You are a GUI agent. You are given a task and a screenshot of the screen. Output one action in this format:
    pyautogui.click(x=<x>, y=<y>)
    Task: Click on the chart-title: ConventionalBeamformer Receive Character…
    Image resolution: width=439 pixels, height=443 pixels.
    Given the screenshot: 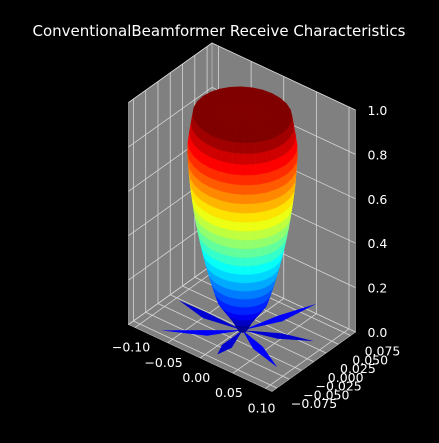 What is the action you would take?
    pyautogui.click(x=219, y=31)
    